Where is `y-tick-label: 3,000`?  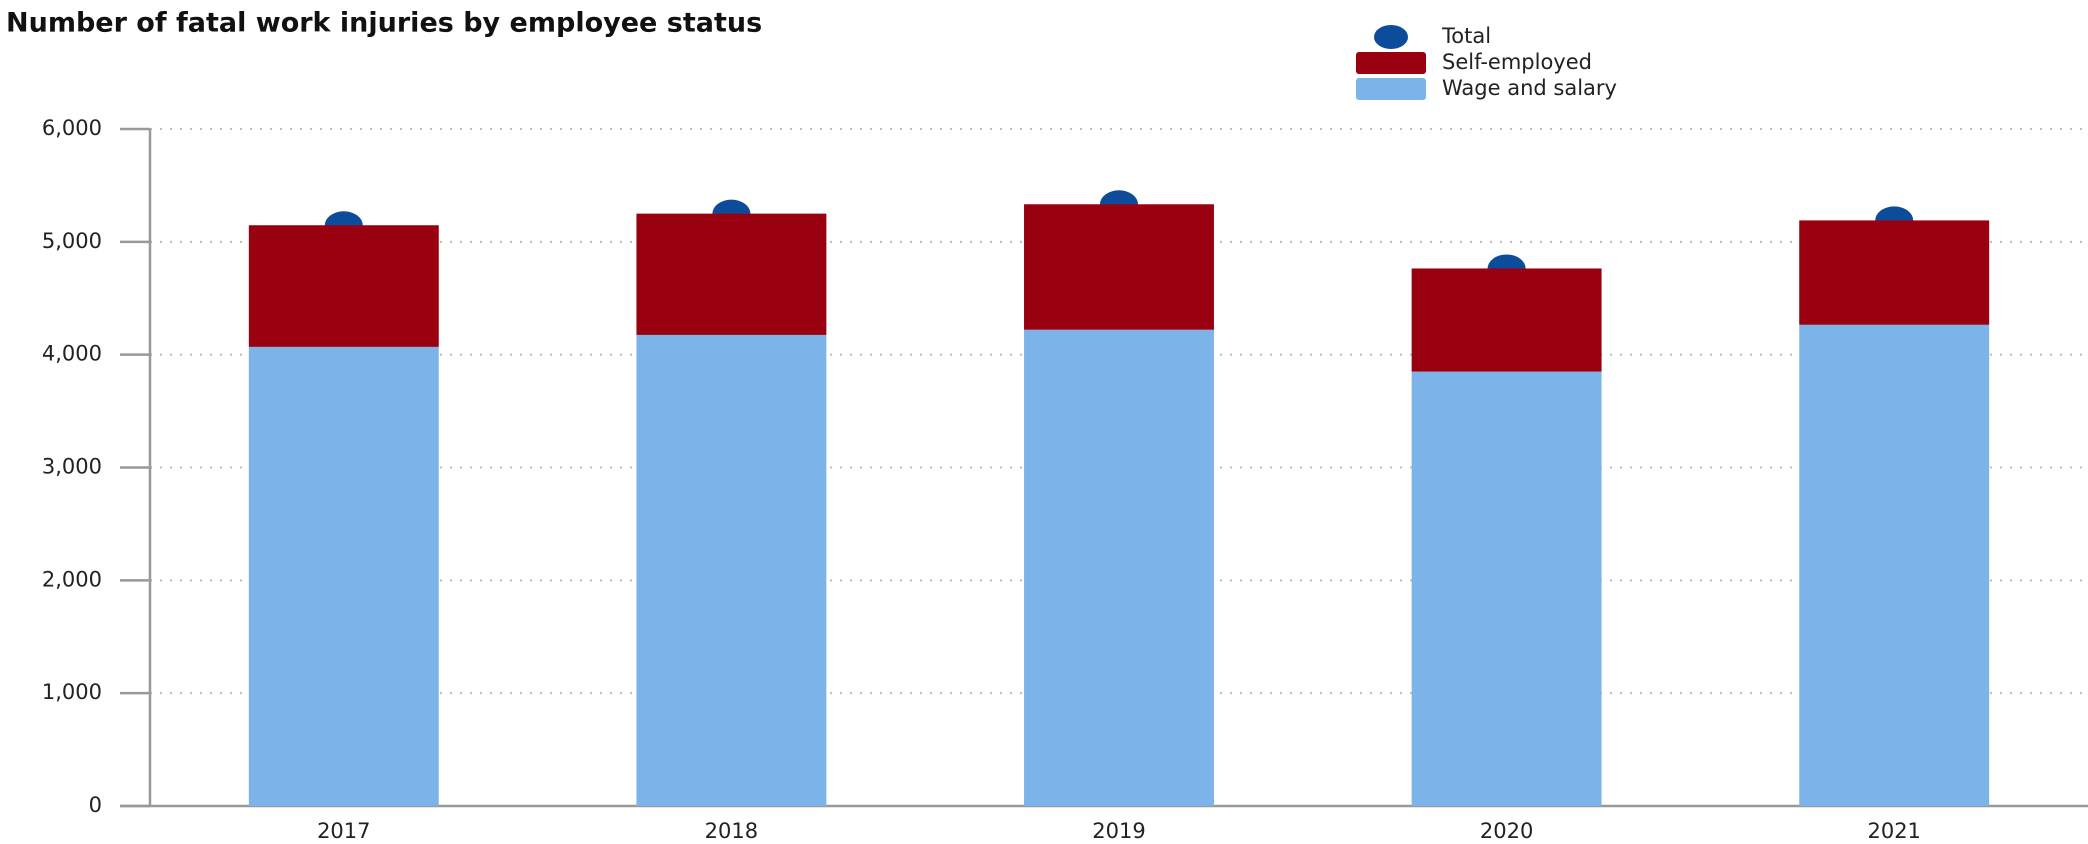 y-tick-label: 3,000 is located at coordinates (72, 467).